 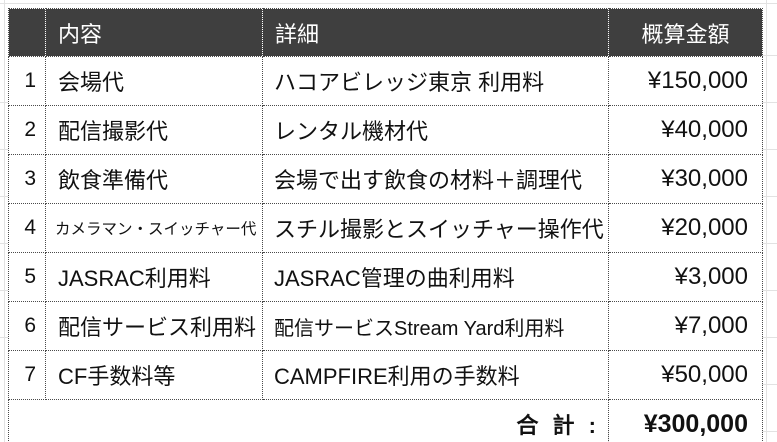 What do you see at coordinates (27, 130) in the screenshot?
I see `row-number: 2` at bounding box center [27, 130].